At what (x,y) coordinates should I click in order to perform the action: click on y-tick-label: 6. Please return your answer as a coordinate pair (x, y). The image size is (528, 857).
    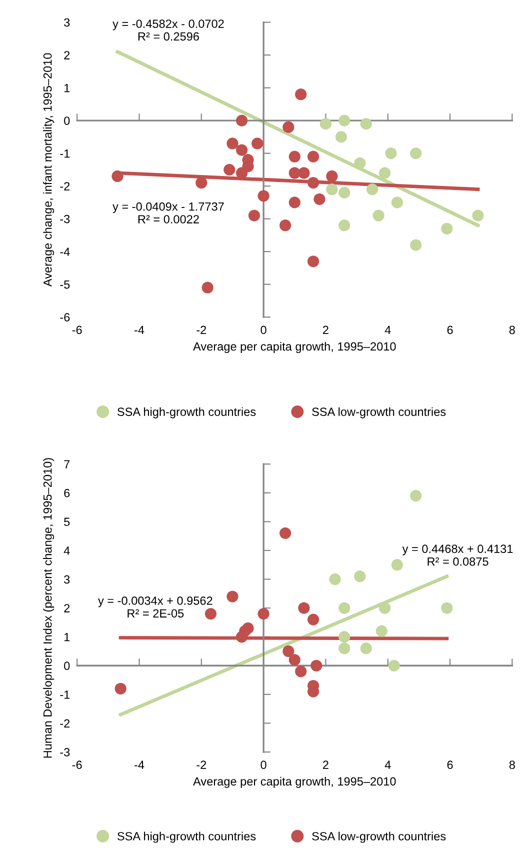
    Looking at the image, I should click on (67, 493).